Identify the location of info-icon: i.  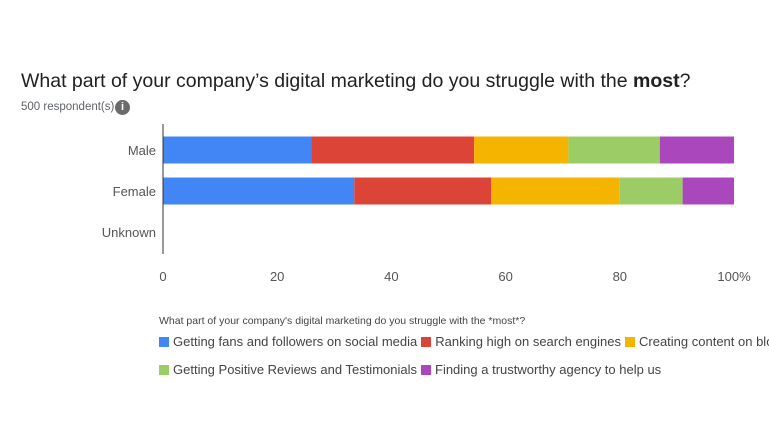
(122, 107).